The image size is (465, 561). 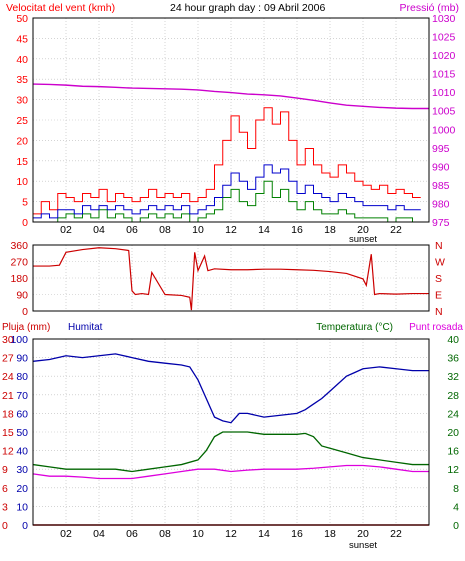 I want to click on temperature-tick-label: 8, so click(x=456, y=489).